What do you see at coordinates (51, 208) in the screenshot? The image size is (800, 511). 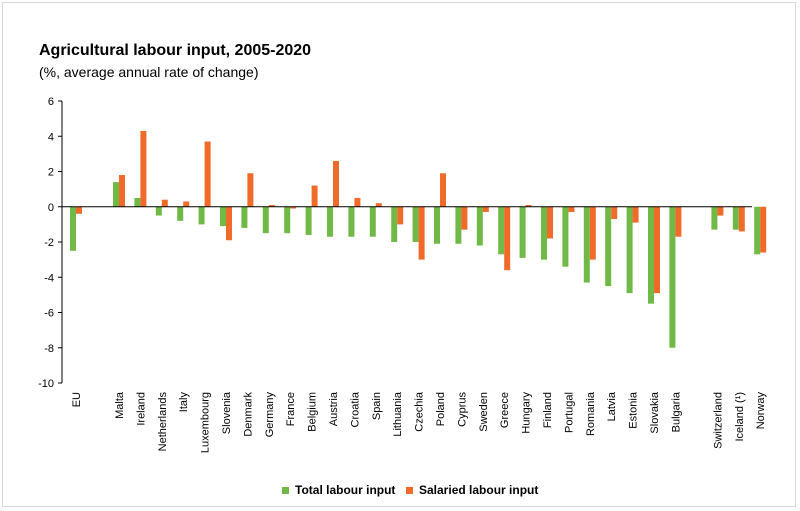 I see `y-tick-label: 0` at bounding box center [51, 208].